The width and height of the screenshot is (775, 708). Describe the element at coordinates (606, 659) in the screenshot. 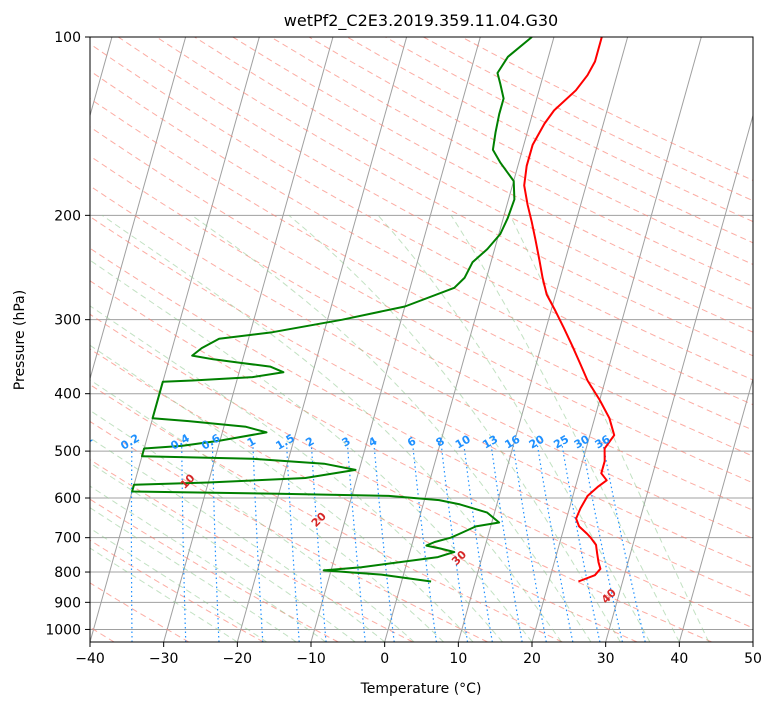

I see `x-tick-label: 30` at that location.